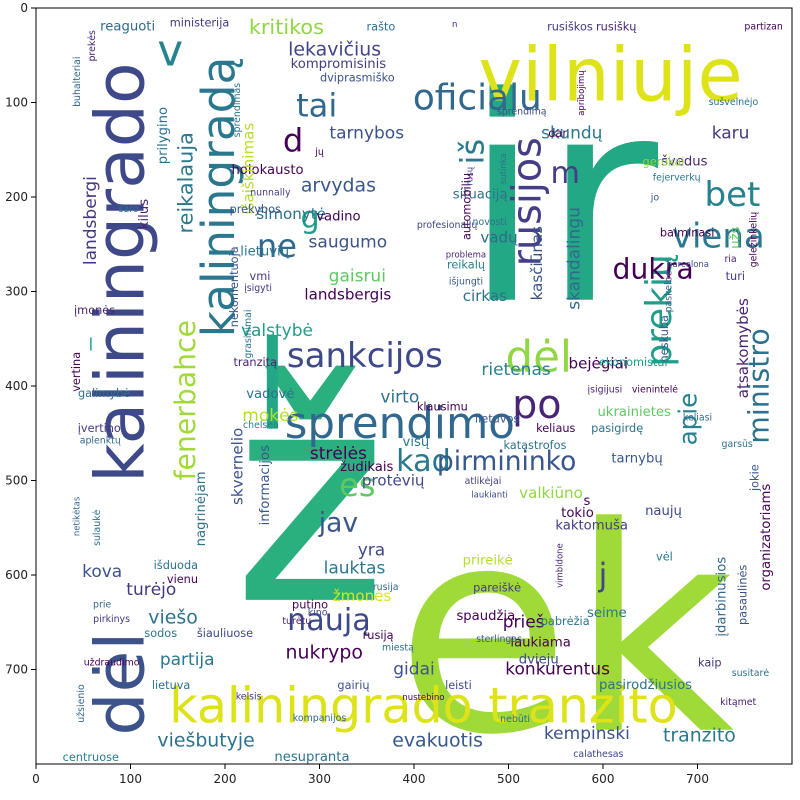 The width and height of the screenshot is (800, 800). I want to click on word-151: užsienio, so click(81, 703).